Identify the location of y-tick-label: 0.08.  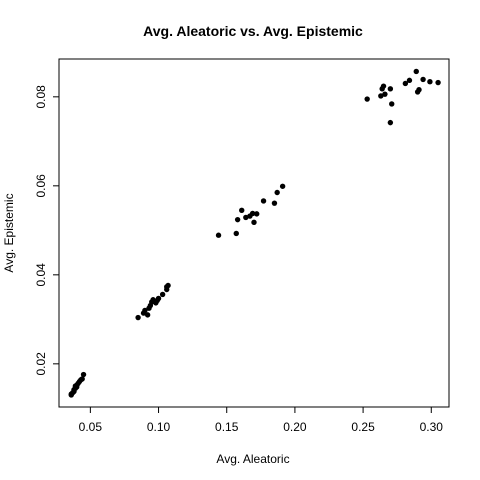
(41, 97).